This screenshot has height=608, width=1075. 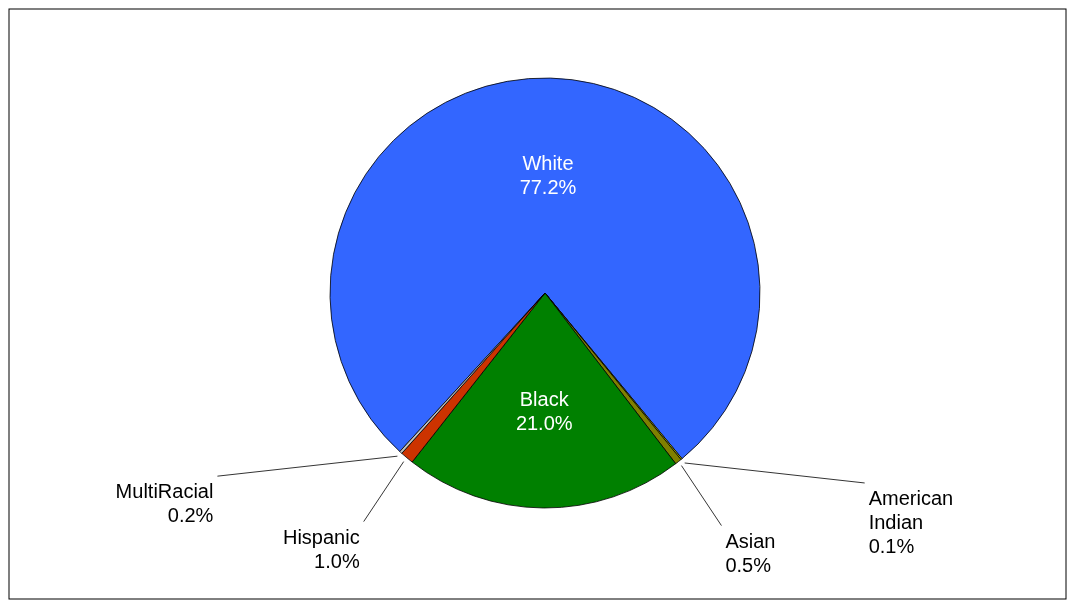 What do you see at coordinates (911, 509) in the screenshot?
I see `slice-label: American Indian` at bounding box center [911, 509].